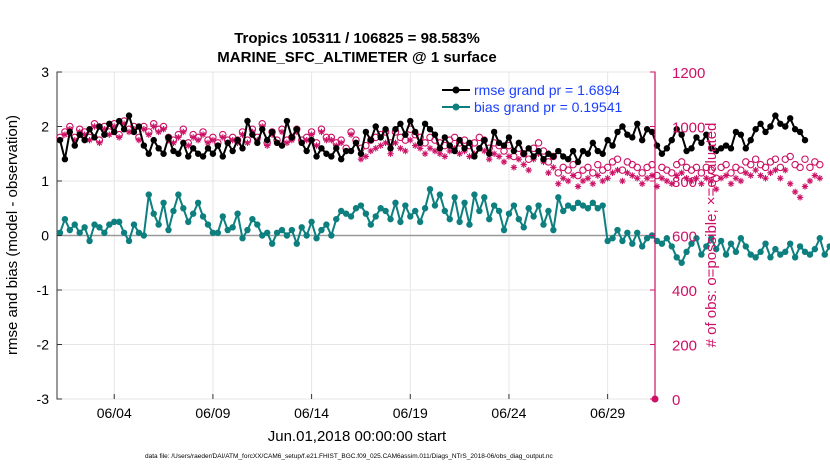 The height and width of the screenshot is (475, 830). I want to click on y-right-tick-label: 200, so click(684, 346).